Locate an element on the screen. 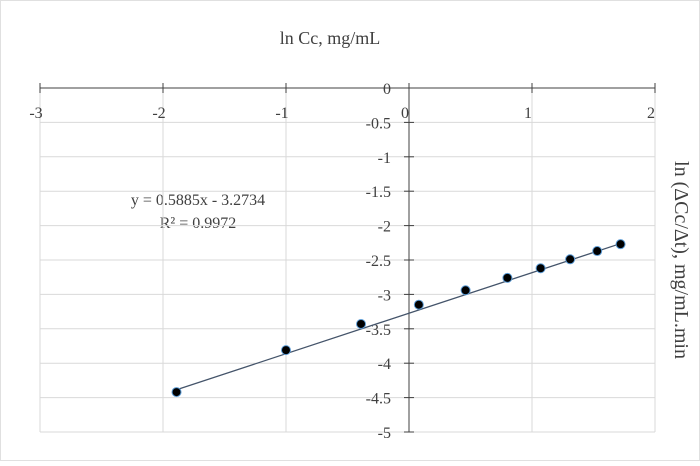  x-tick-label: -1 is located at coordinates (281, 113).